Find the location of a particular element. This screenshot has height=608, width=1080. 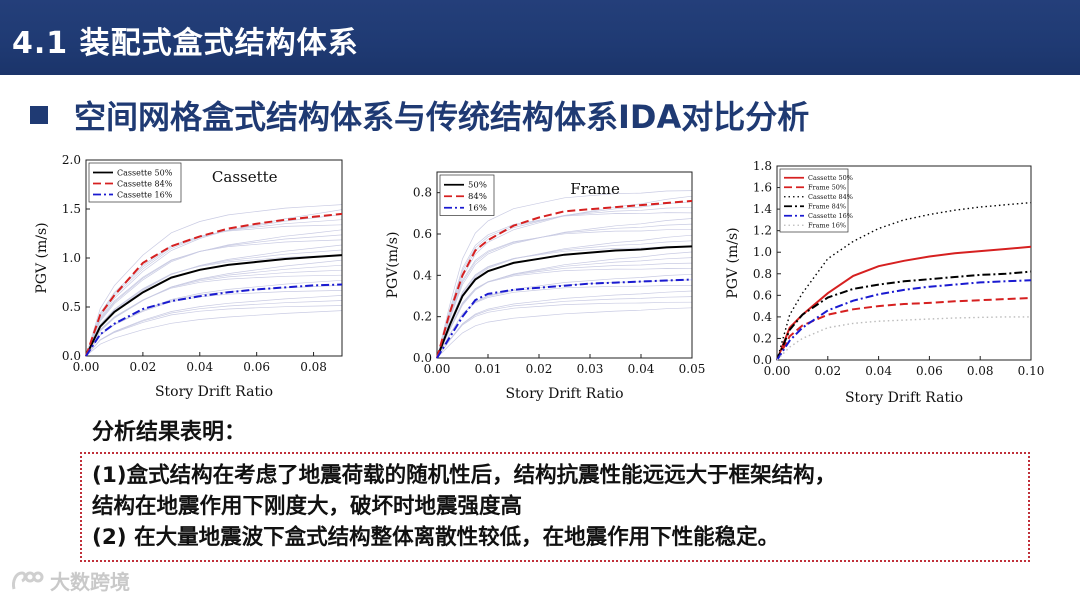

background-curves is located at coordinates (214, 280).